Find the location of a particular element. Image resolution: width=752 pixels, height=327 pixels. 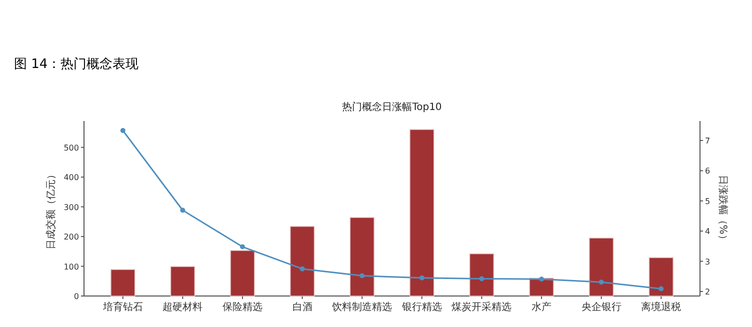

y-axis-title: 日成交额（亿元） is located at coordinates (51, 210).